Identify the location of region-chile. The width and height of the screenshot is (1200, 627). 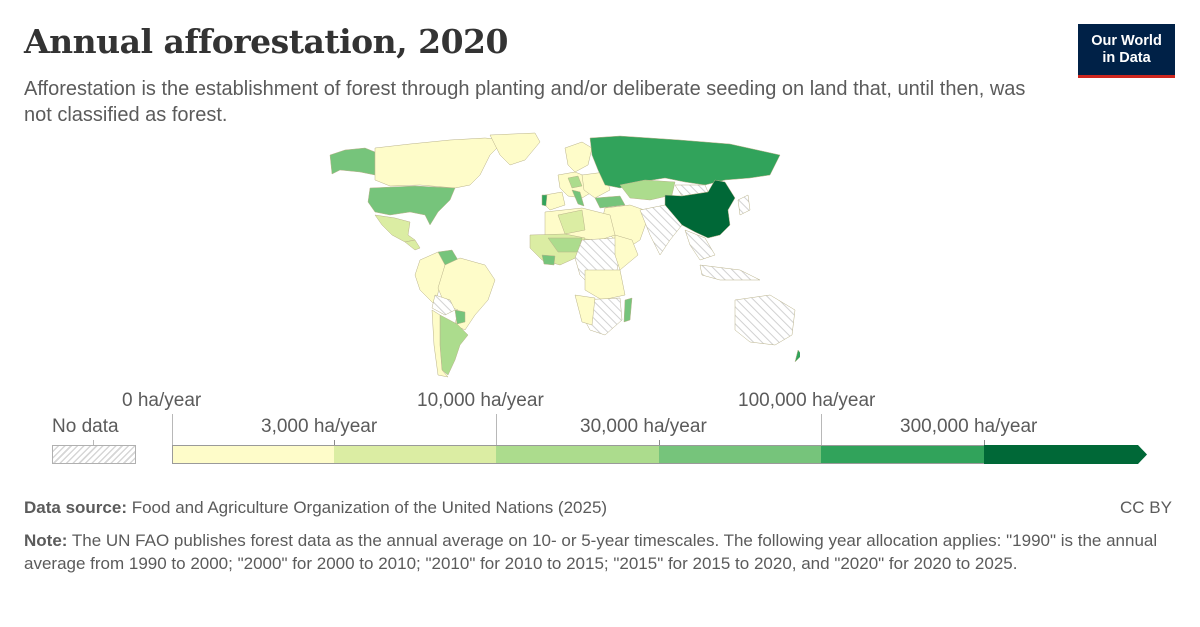
(440, 343).